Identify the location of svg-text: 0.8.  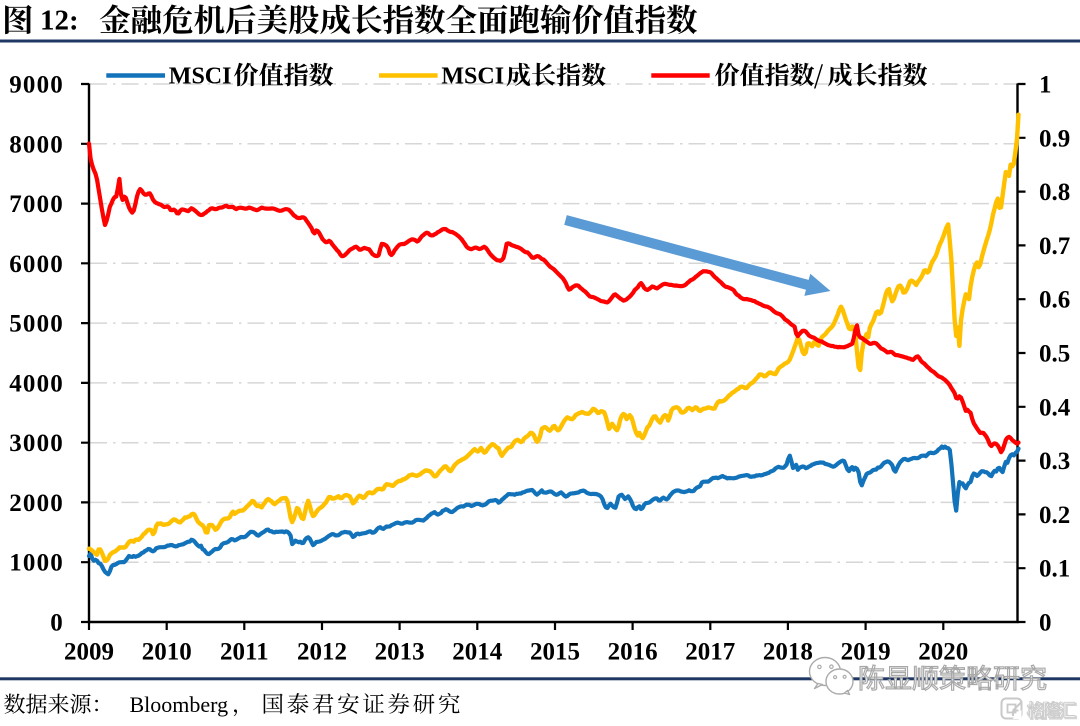
(1054, 192).